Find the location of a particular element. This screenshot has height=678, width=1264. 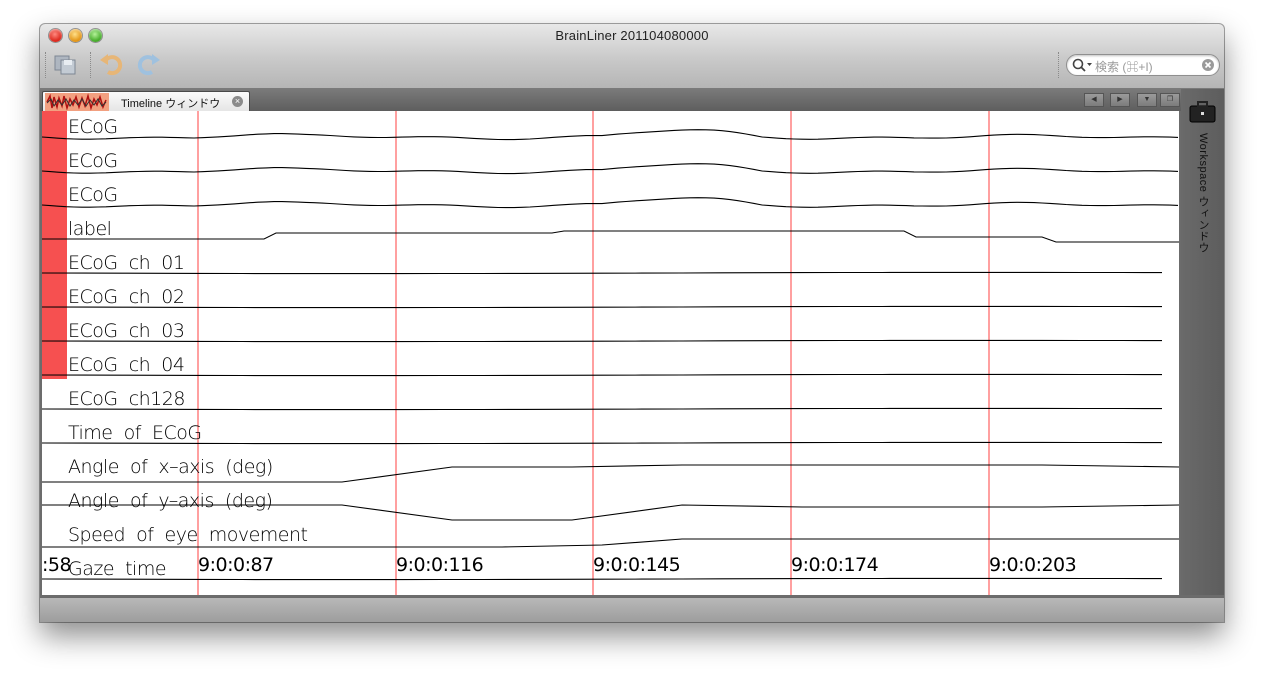

undo-icon is located at coordinates (111, 65).